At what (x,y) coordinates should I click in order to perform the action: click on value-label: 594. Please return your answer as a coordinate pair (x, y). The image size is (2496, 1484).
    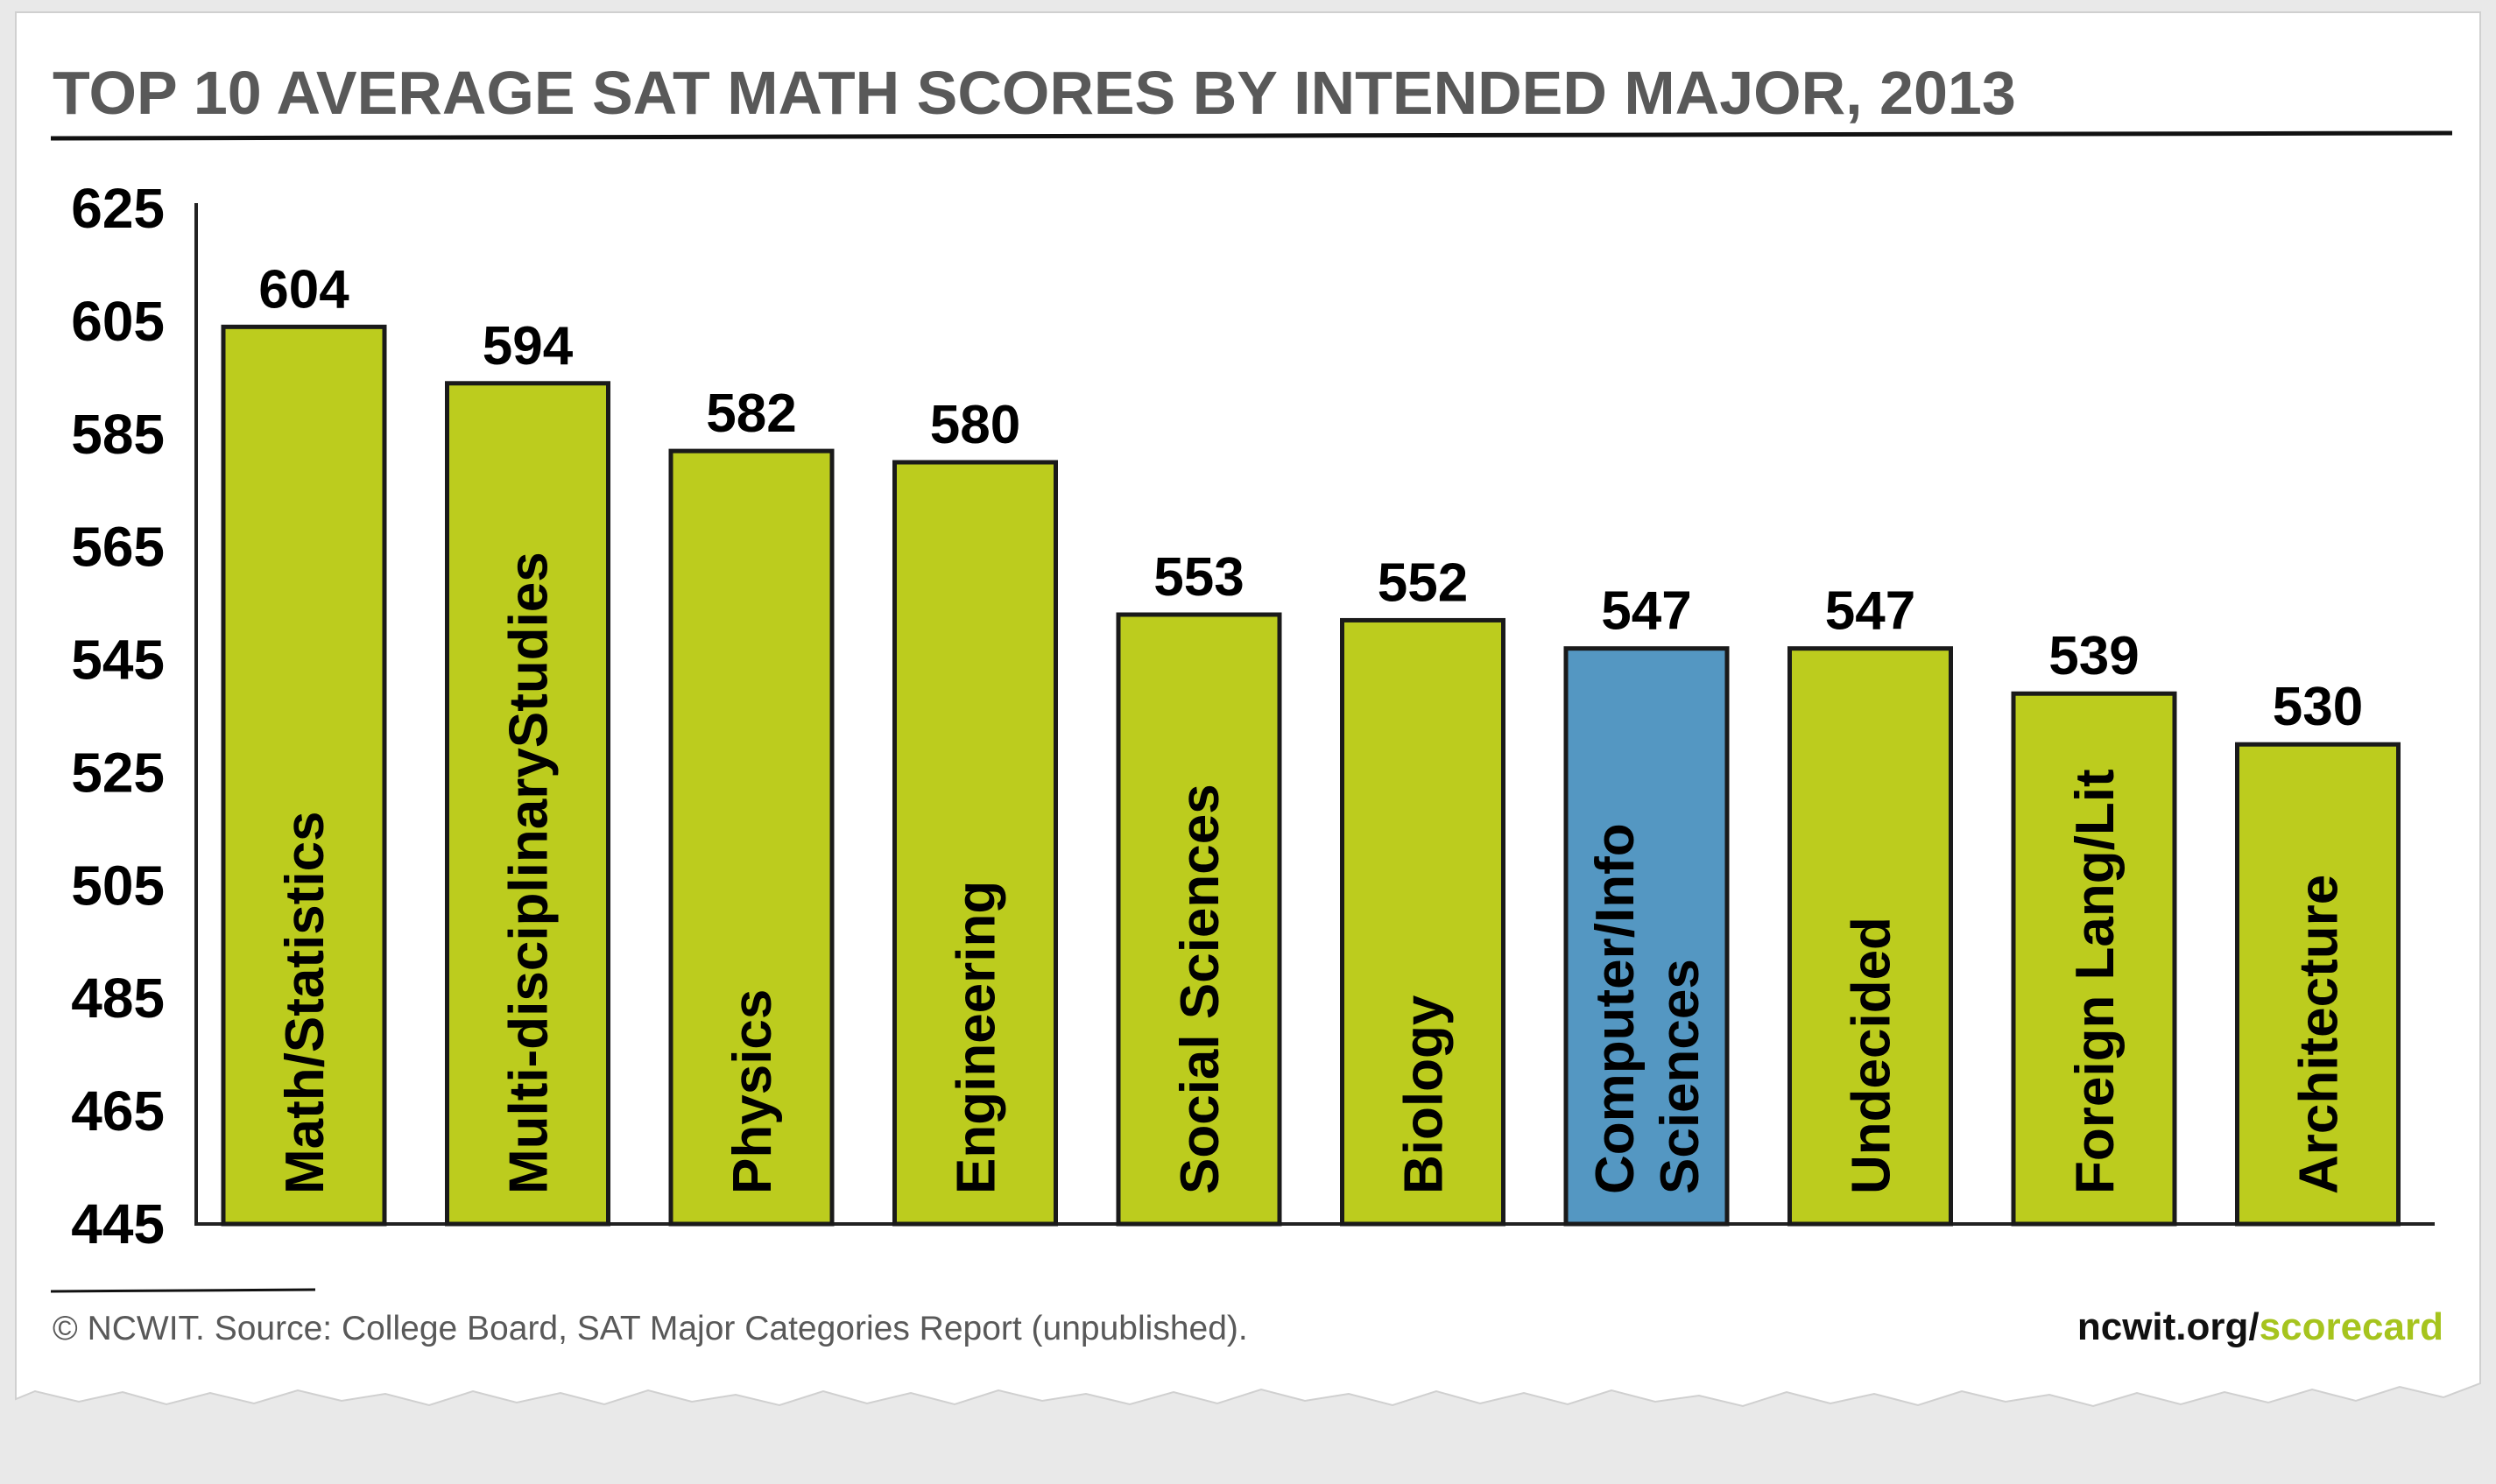
    Looking at the image, I should click on (529, 346).